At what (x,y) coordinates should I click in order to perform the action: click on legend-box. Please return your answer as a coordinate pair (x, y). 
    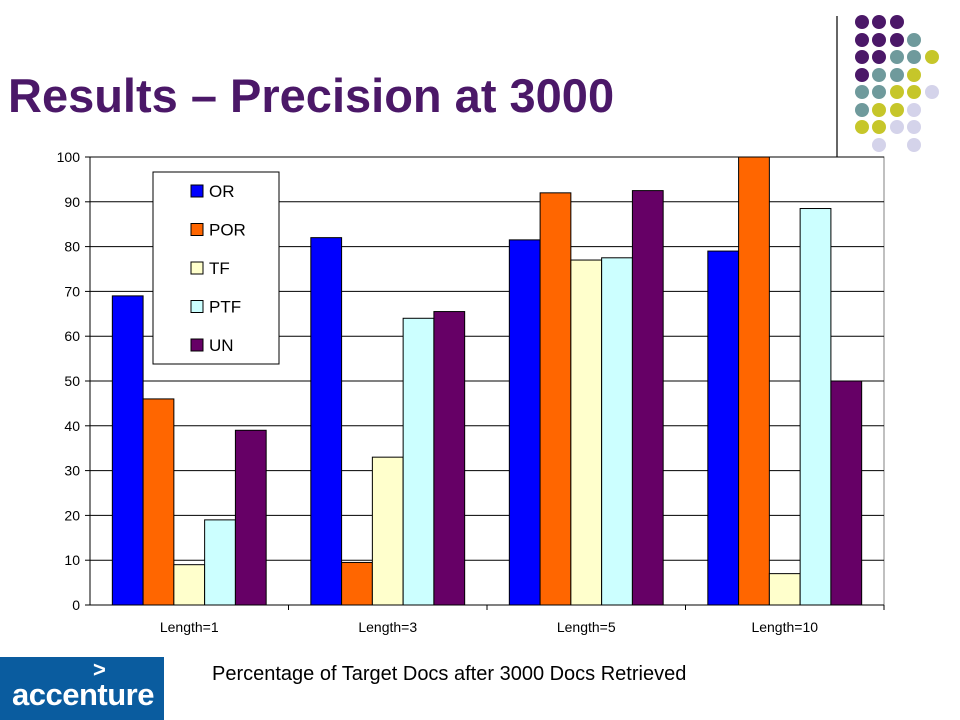
    Looking at the image, I should click on (216, 268).